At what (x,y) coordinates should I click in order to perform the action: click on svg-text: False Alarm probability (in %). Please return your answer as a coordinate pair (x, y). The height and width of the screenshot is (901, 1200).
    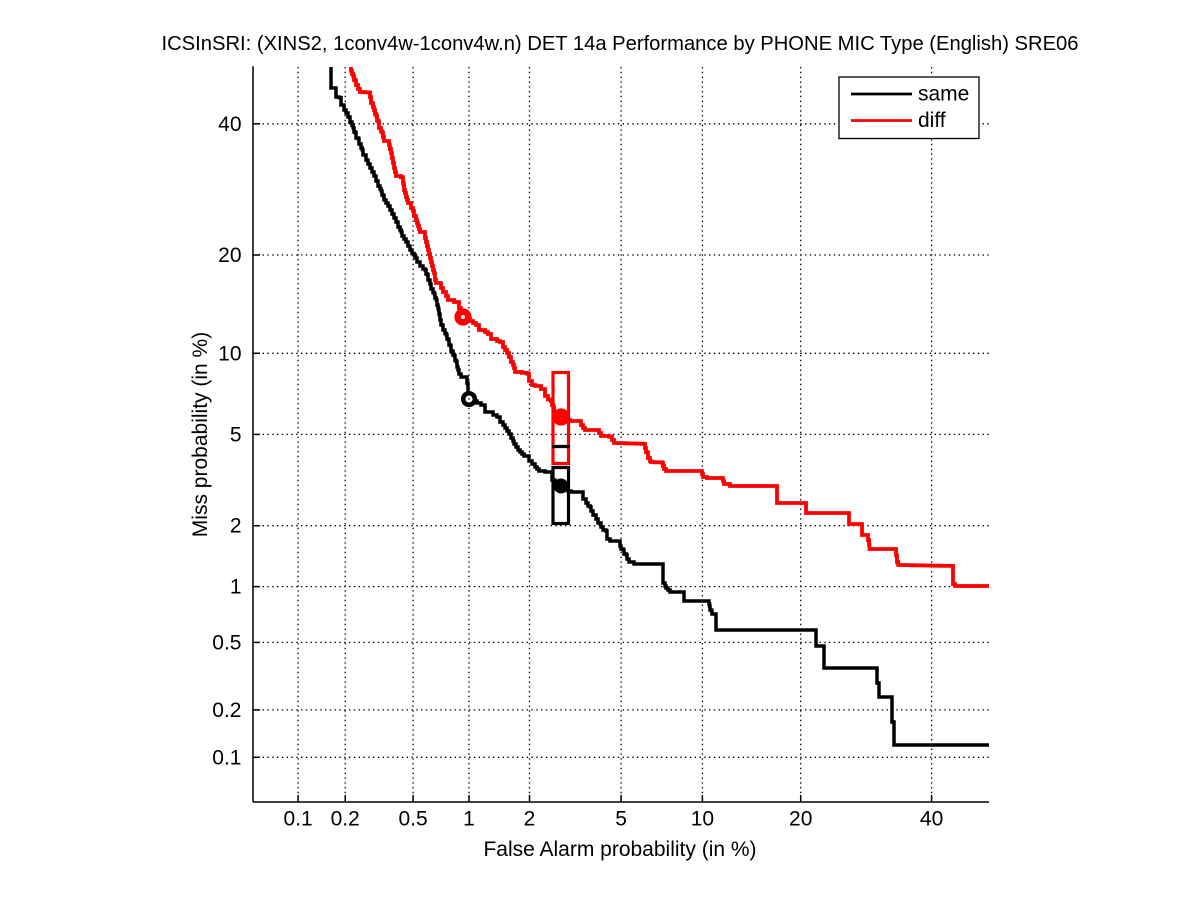
    Looking at the image, I should click on (619, 849).